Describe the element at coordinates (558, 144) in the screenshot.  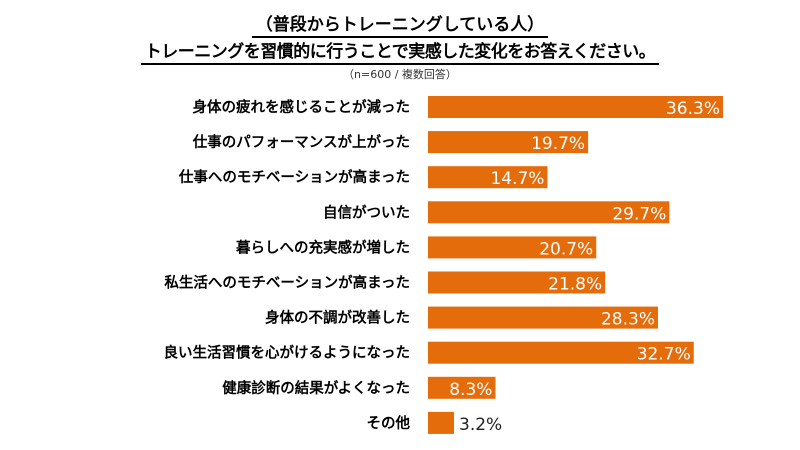
I see `value-label: 19.7%` at that location.